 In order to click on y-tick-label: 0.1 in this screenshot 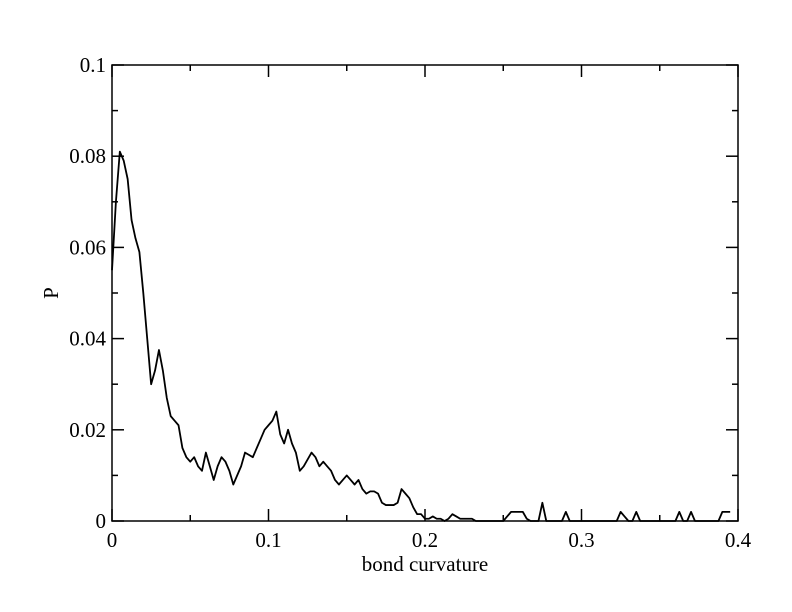, I will do `click(93, 65)`.